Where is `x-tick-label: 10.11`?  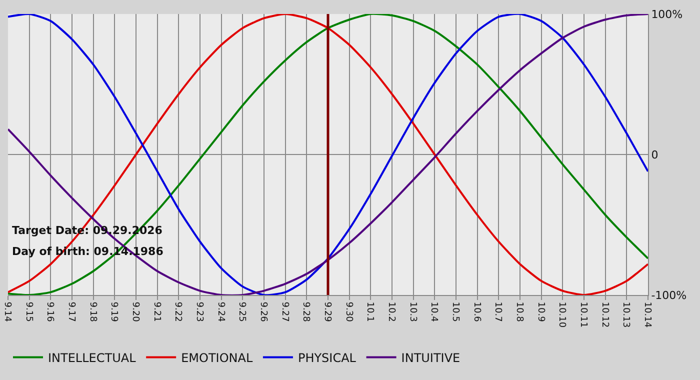
x-tick-label: 10.11 is located at coordinates (583, 315).